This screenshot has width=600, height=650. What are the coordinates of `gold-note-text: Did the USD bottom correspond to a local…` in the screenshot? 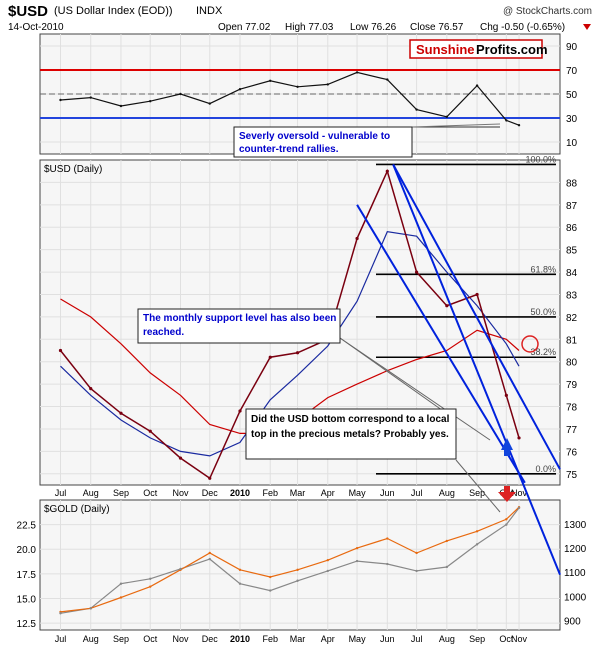 It's located at (350, 427).